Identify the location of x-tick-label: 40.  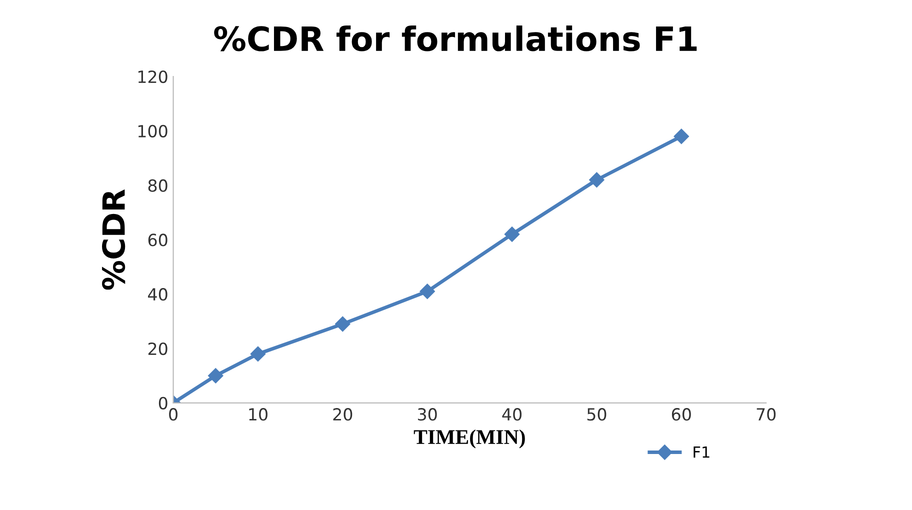
(512, 414).